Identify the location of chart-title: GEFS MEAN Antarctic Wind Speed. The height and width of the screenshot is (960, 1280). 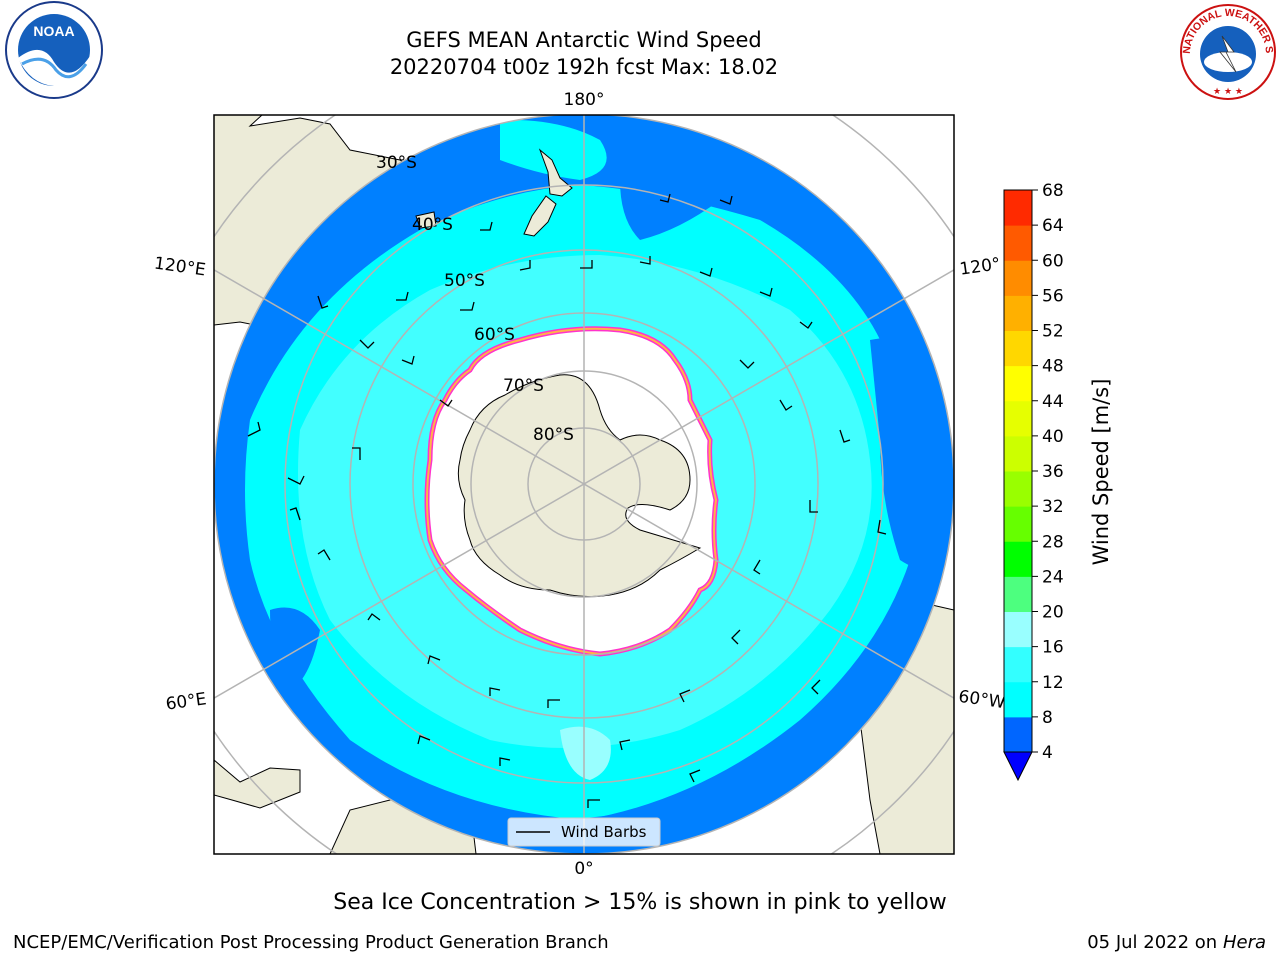
(584, 40).